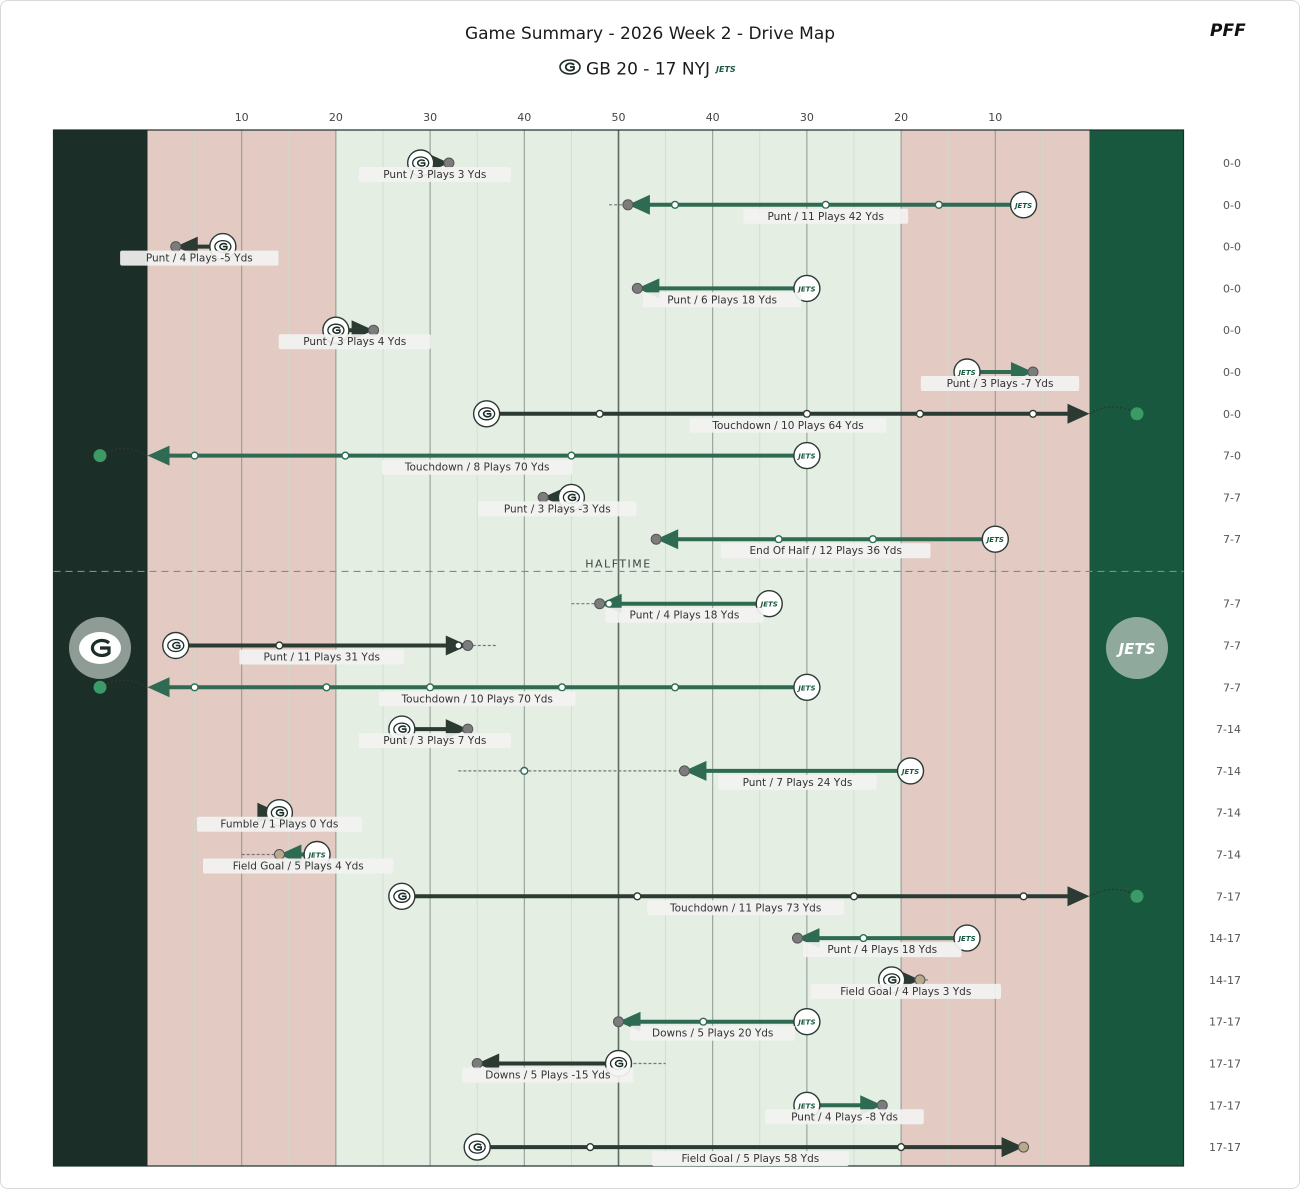 The image size is (1300, 1189). I want to click on drive-label: End Of Half / 12 Plays 36 Yds, so click(826, 551).